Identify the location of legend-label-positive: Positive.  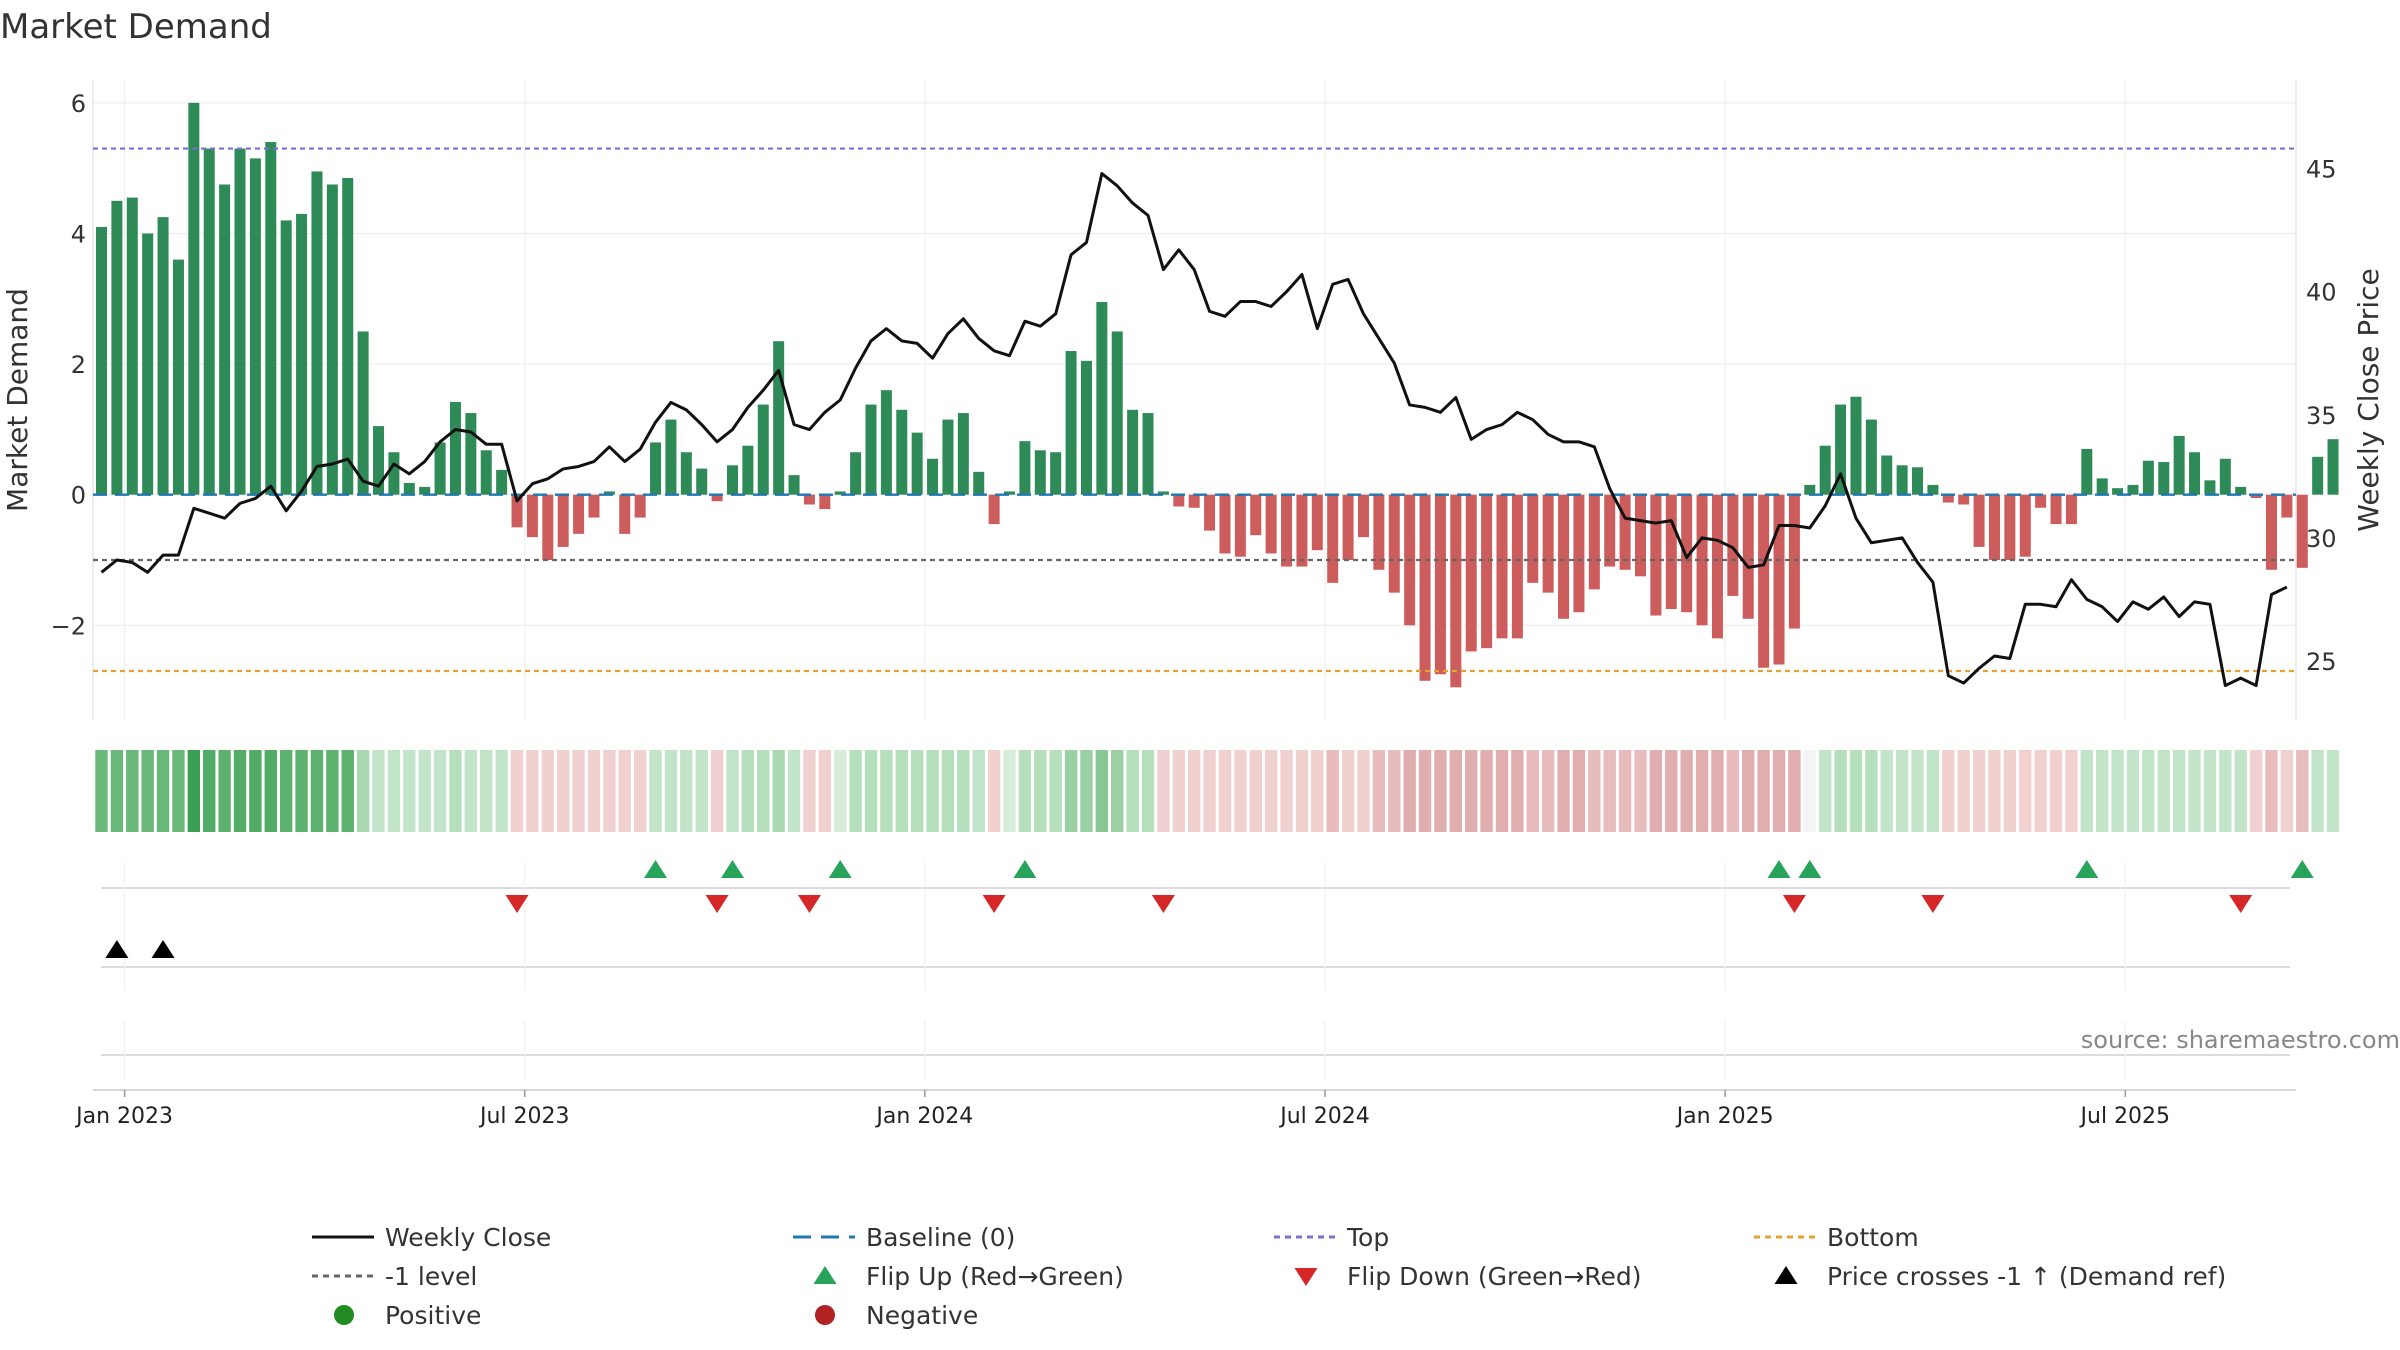
(433, 1315).